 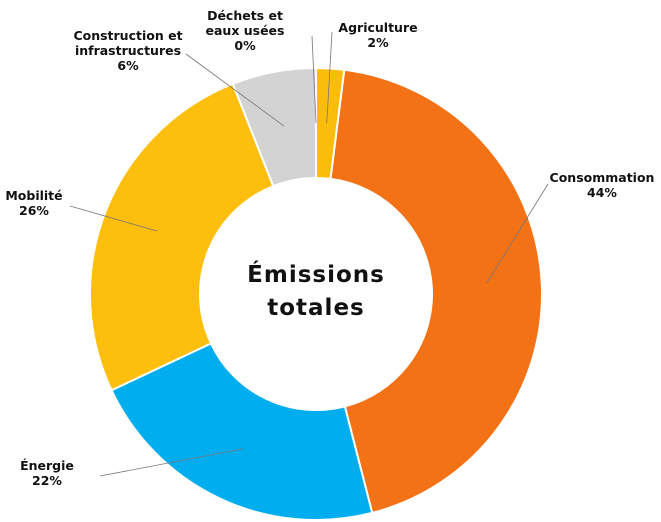 I want to click on value-label: 0%, so click(x=245, y=45).